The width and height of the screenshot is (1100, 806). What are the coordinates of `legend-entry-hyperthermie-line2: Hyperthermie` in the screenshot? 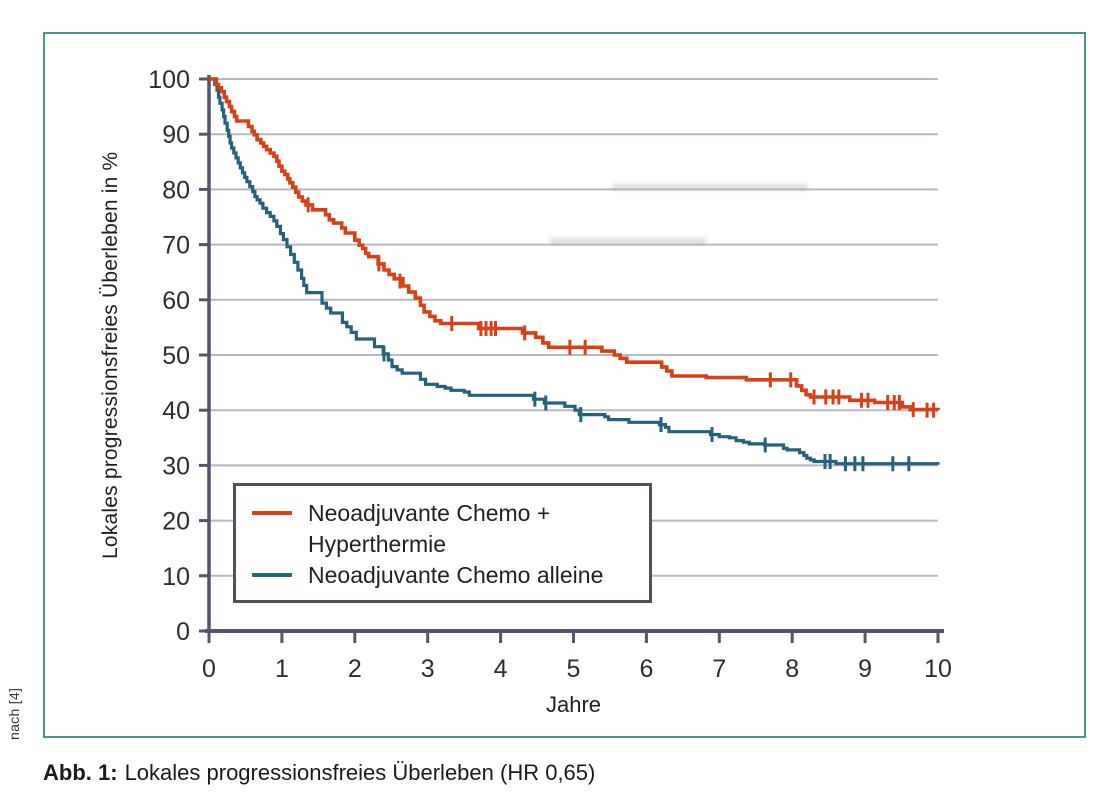 It's located at (445, 544).